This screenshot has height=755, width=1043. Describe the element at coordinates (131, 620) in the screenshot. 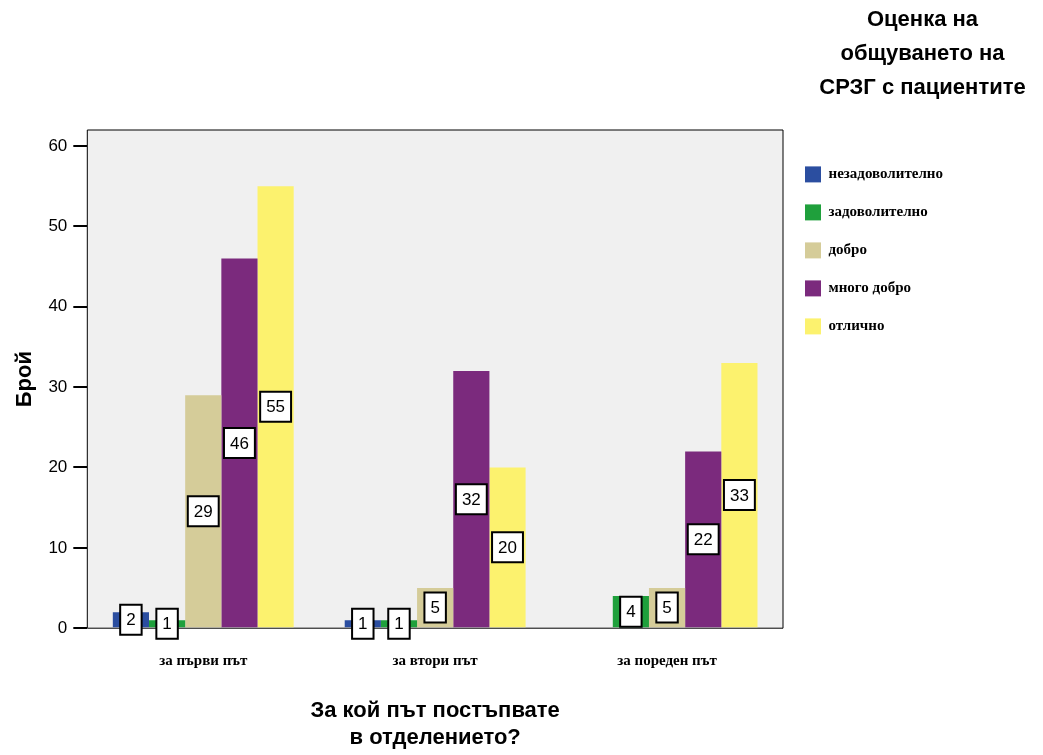

I see `data-label: 2` at that location.